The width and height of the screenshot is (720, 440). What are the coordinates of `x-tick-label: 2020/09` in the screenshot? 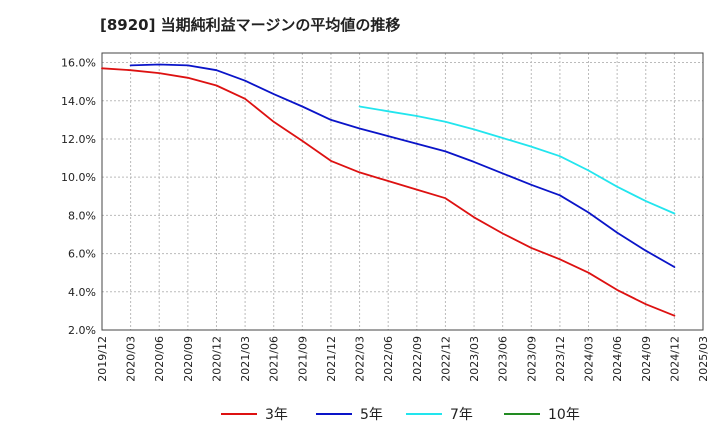 It's located at (188, 359).